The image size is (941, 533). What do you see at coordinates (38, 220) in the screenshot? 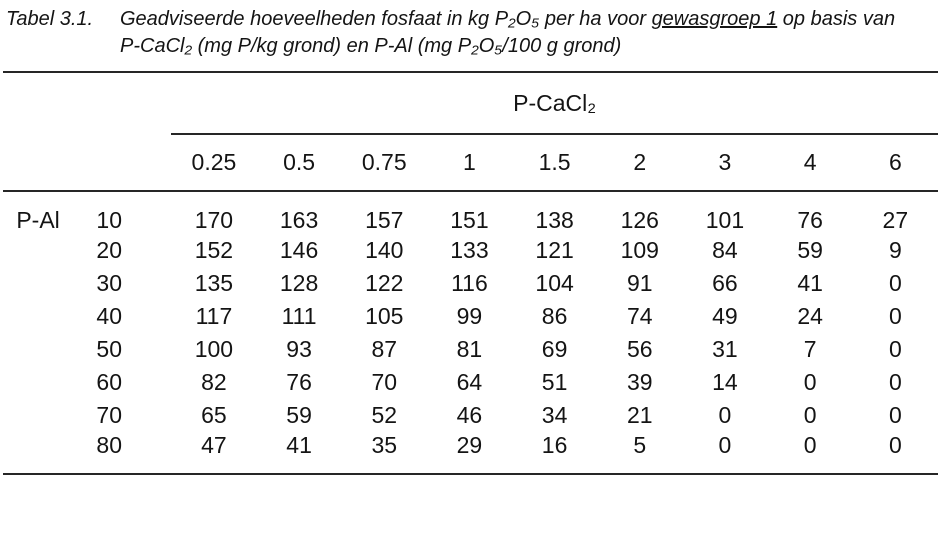
I see `row-axis-label: P-Al` at bounding box center [38, 220].